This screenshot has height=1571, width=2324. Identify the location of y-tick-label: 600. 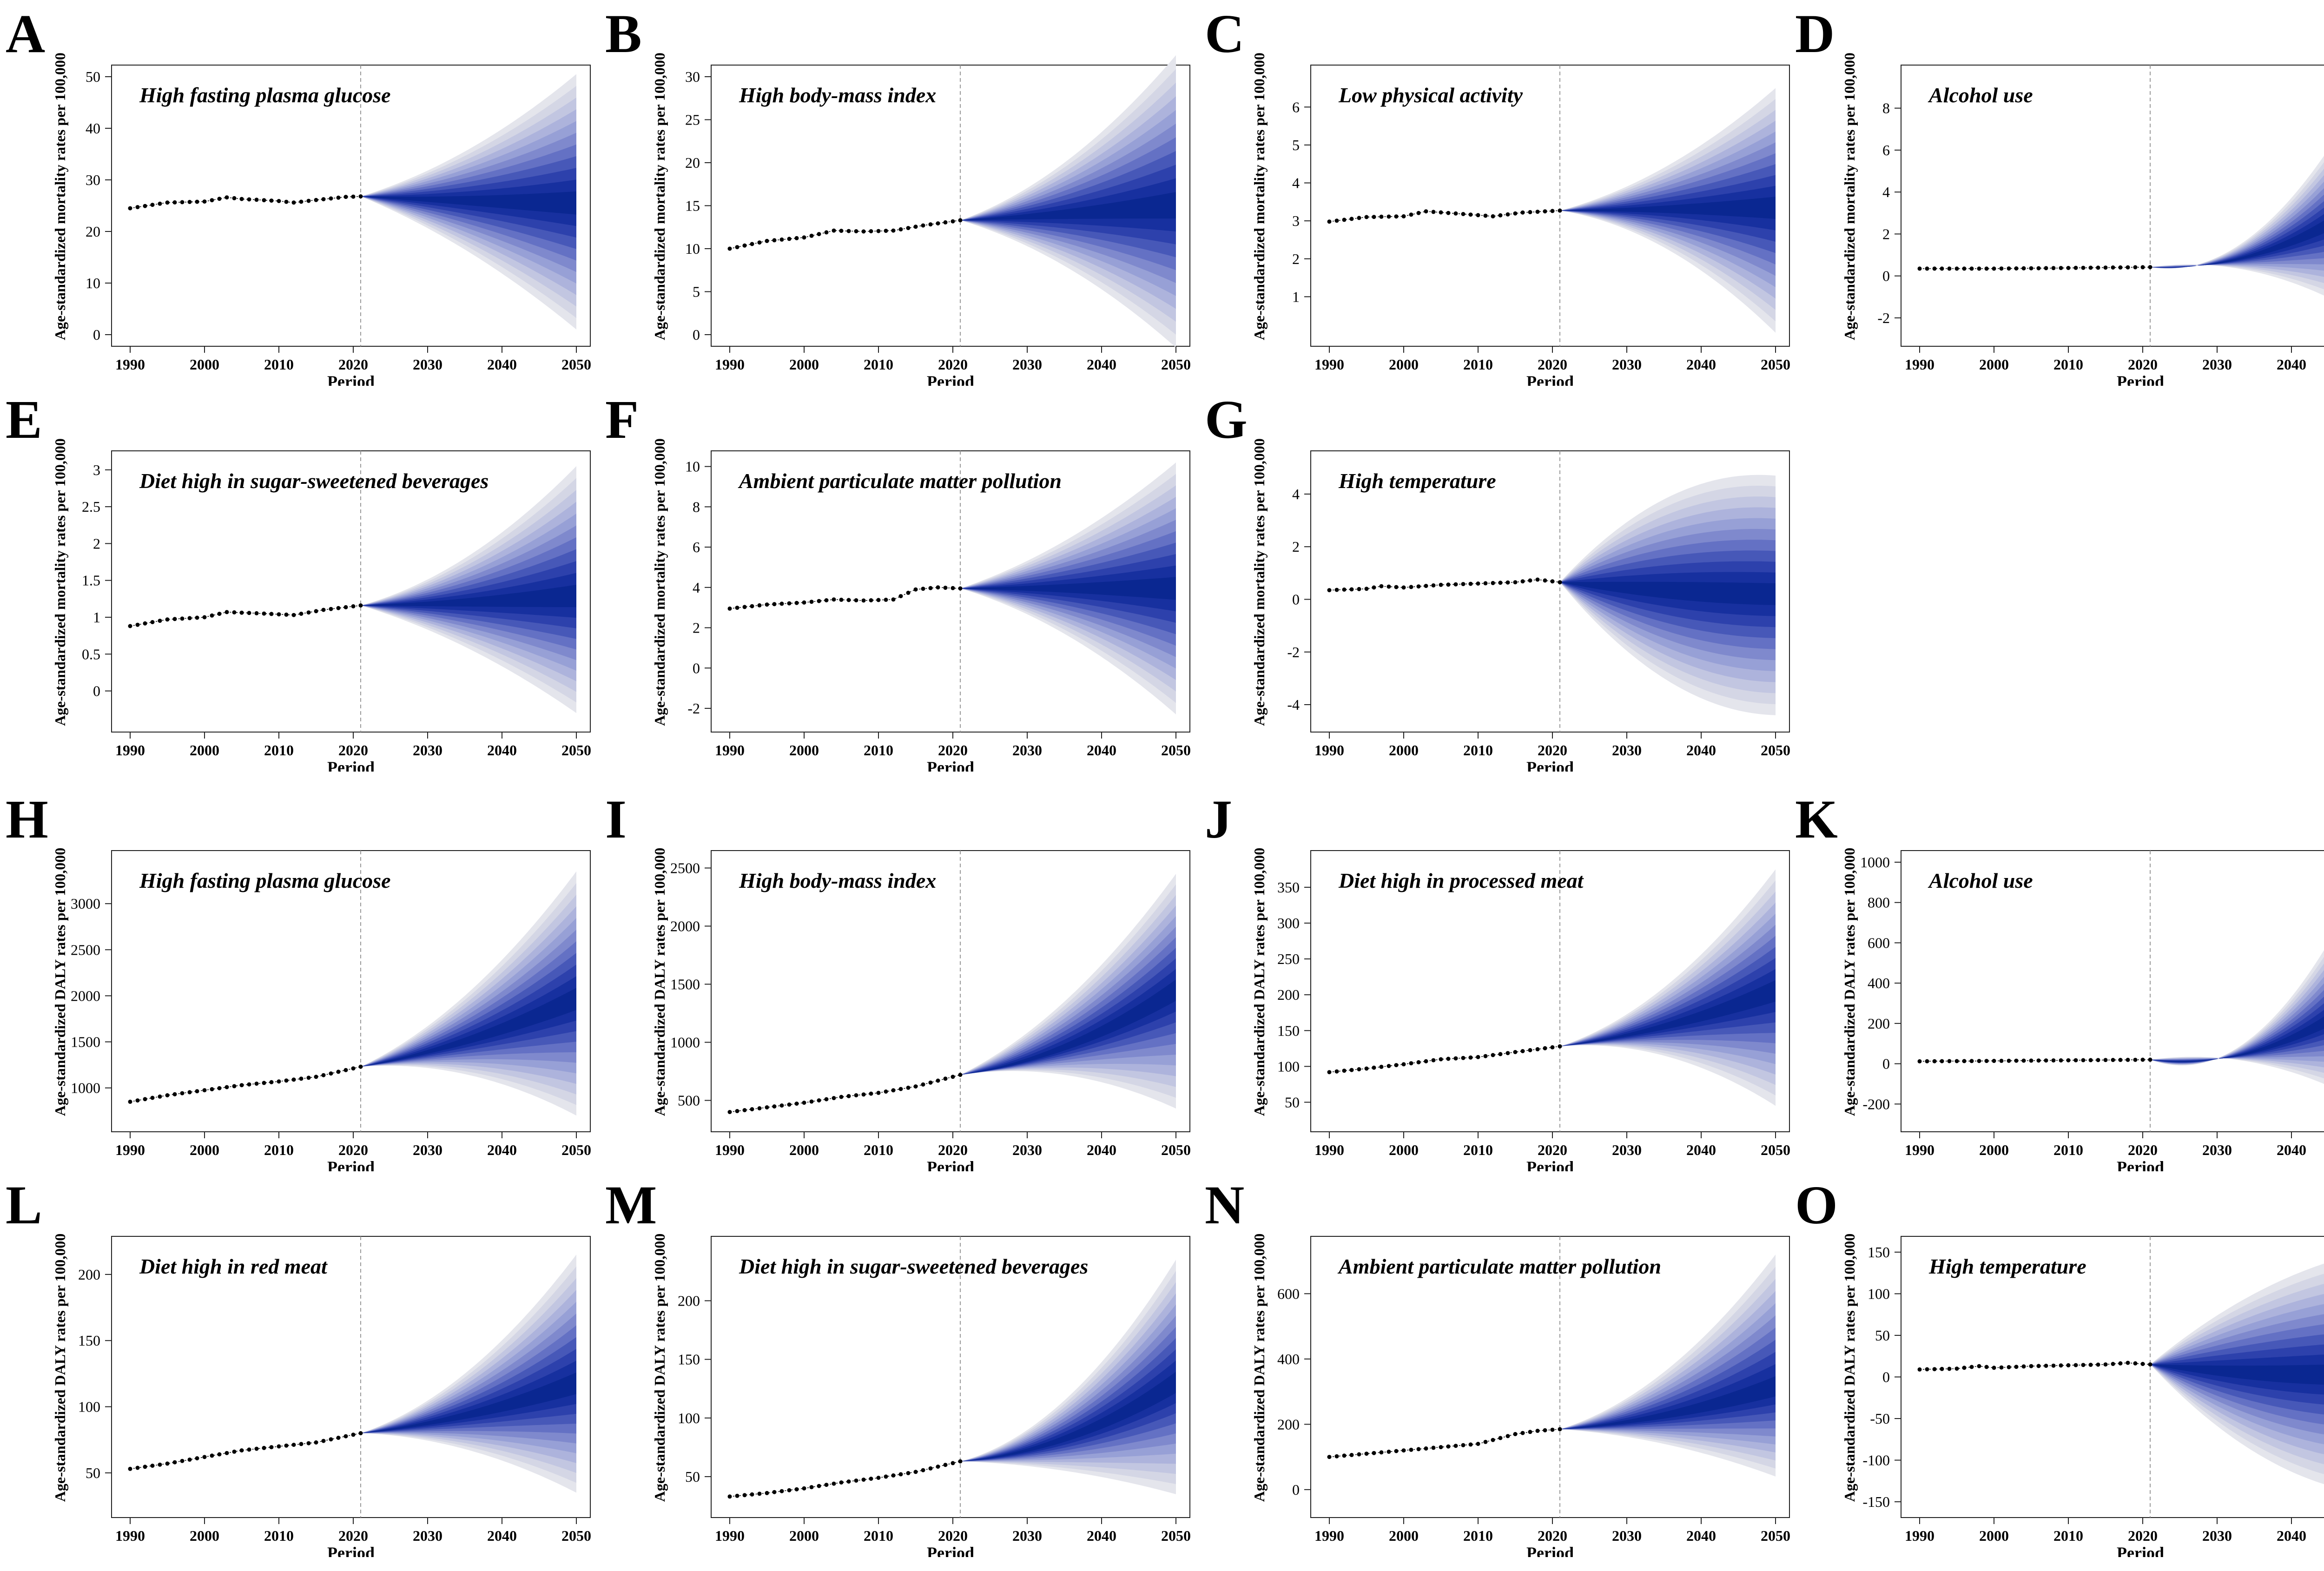
(1288, 1293).